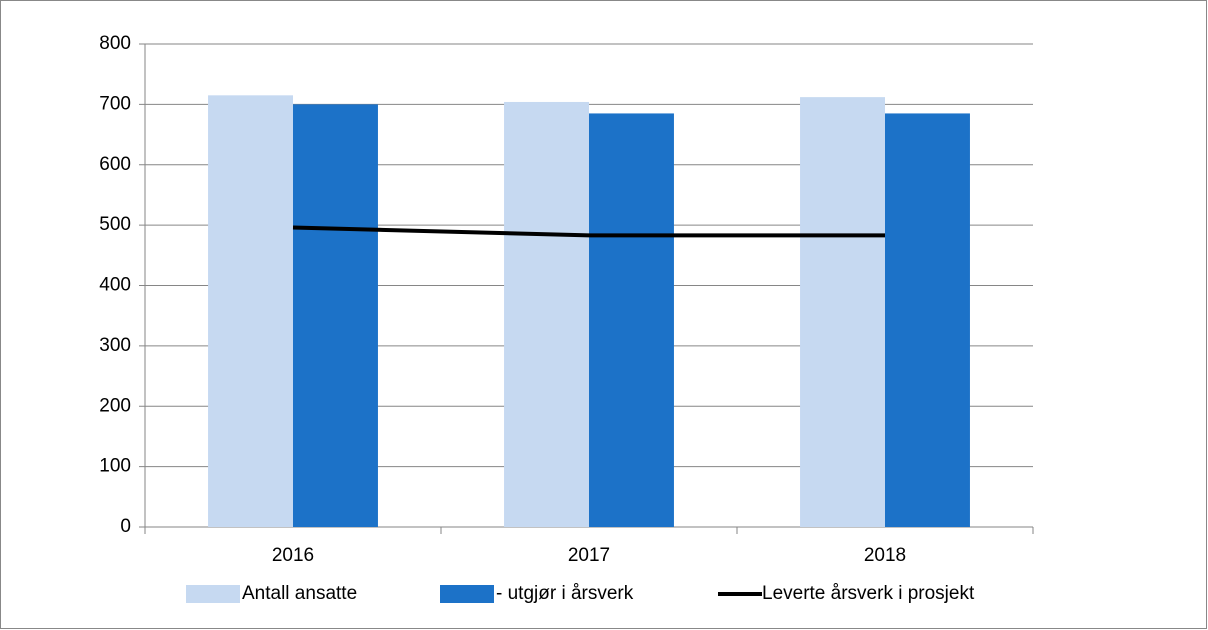 Image resolution: width=1208 pixels, height=630 pixels. I want to click on x-tick-label: 2018, so click(885, 555).